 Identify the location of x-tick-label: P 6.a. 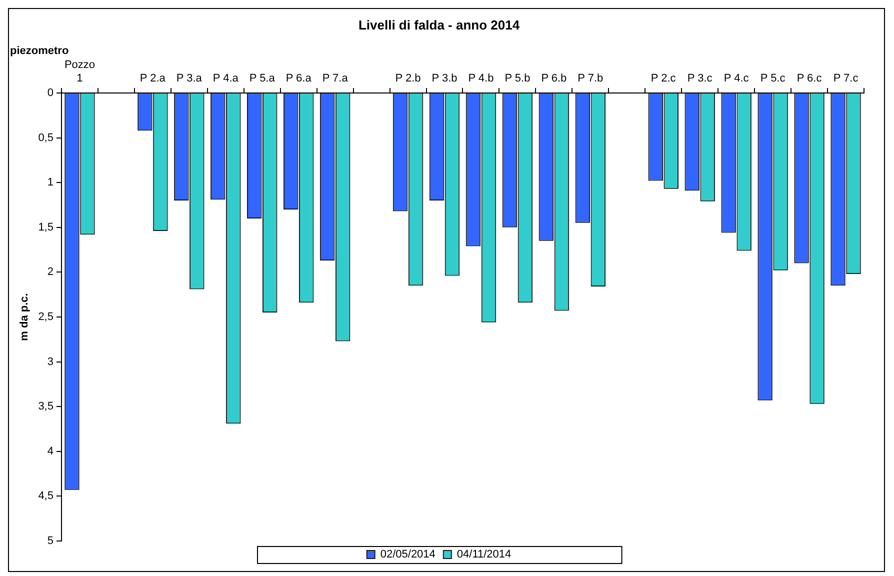
(299, 78).